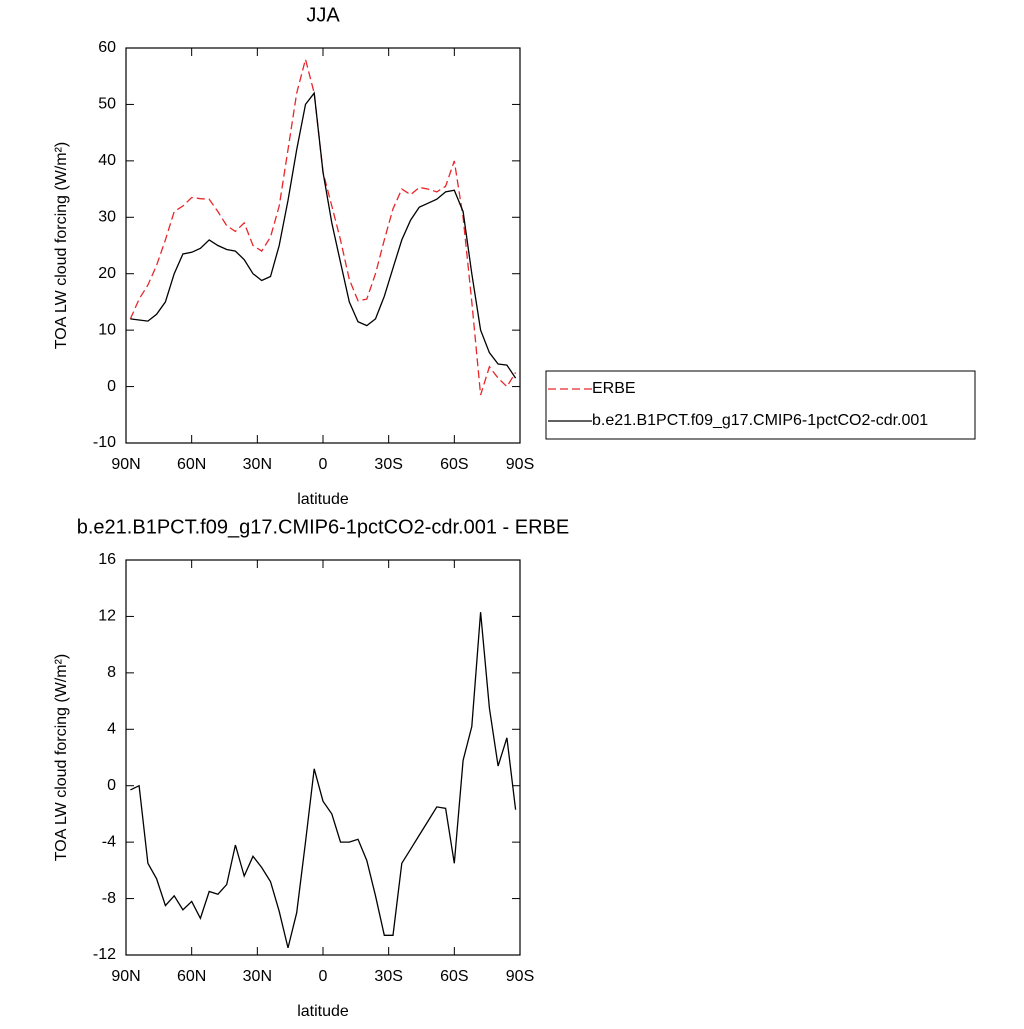 The height and width of the screenshot is (1029, 1024). I want to click on y-tick-label: 8, so click(111, 672).